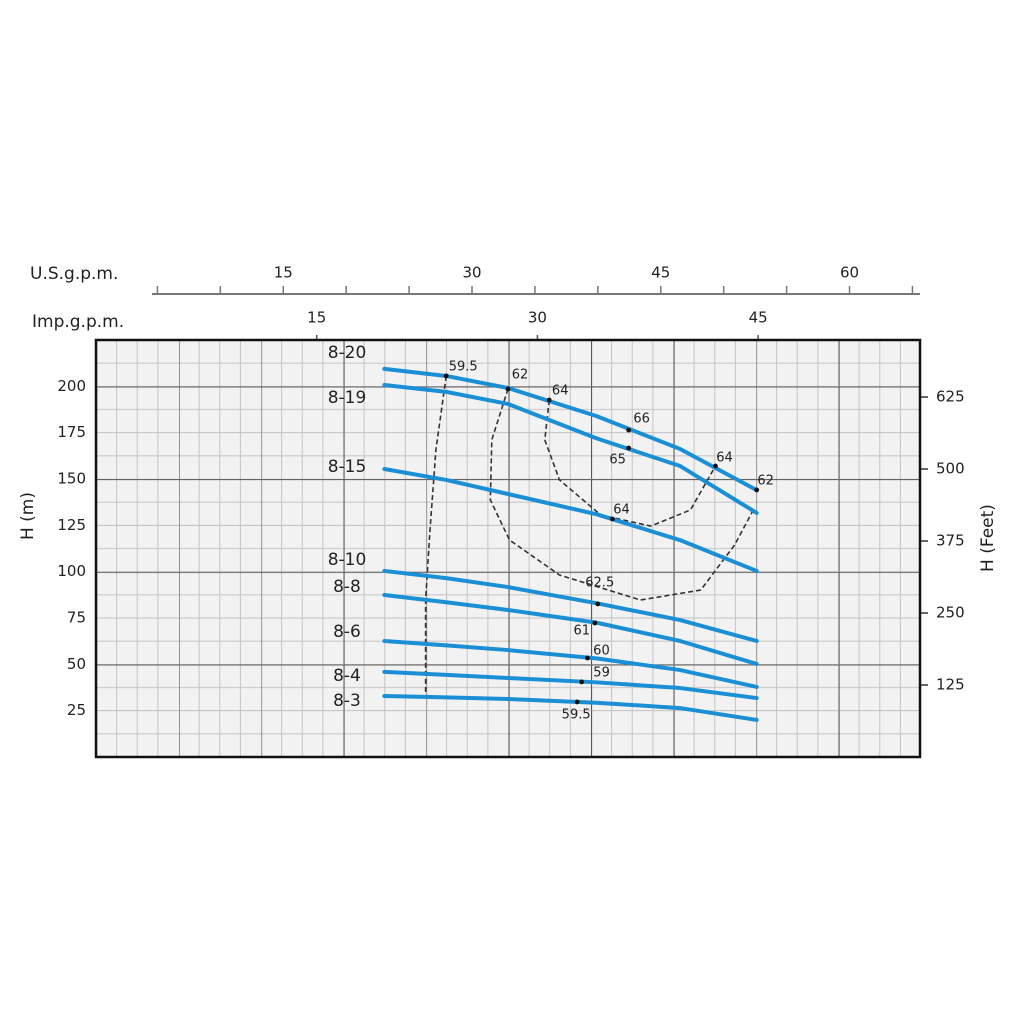 The height and width of the screenshot is (1020, 1020). What do you see at coordinates (347, 398) in the screenshot?
I see `series-label: 8-19` at bounding box center [347, 398].